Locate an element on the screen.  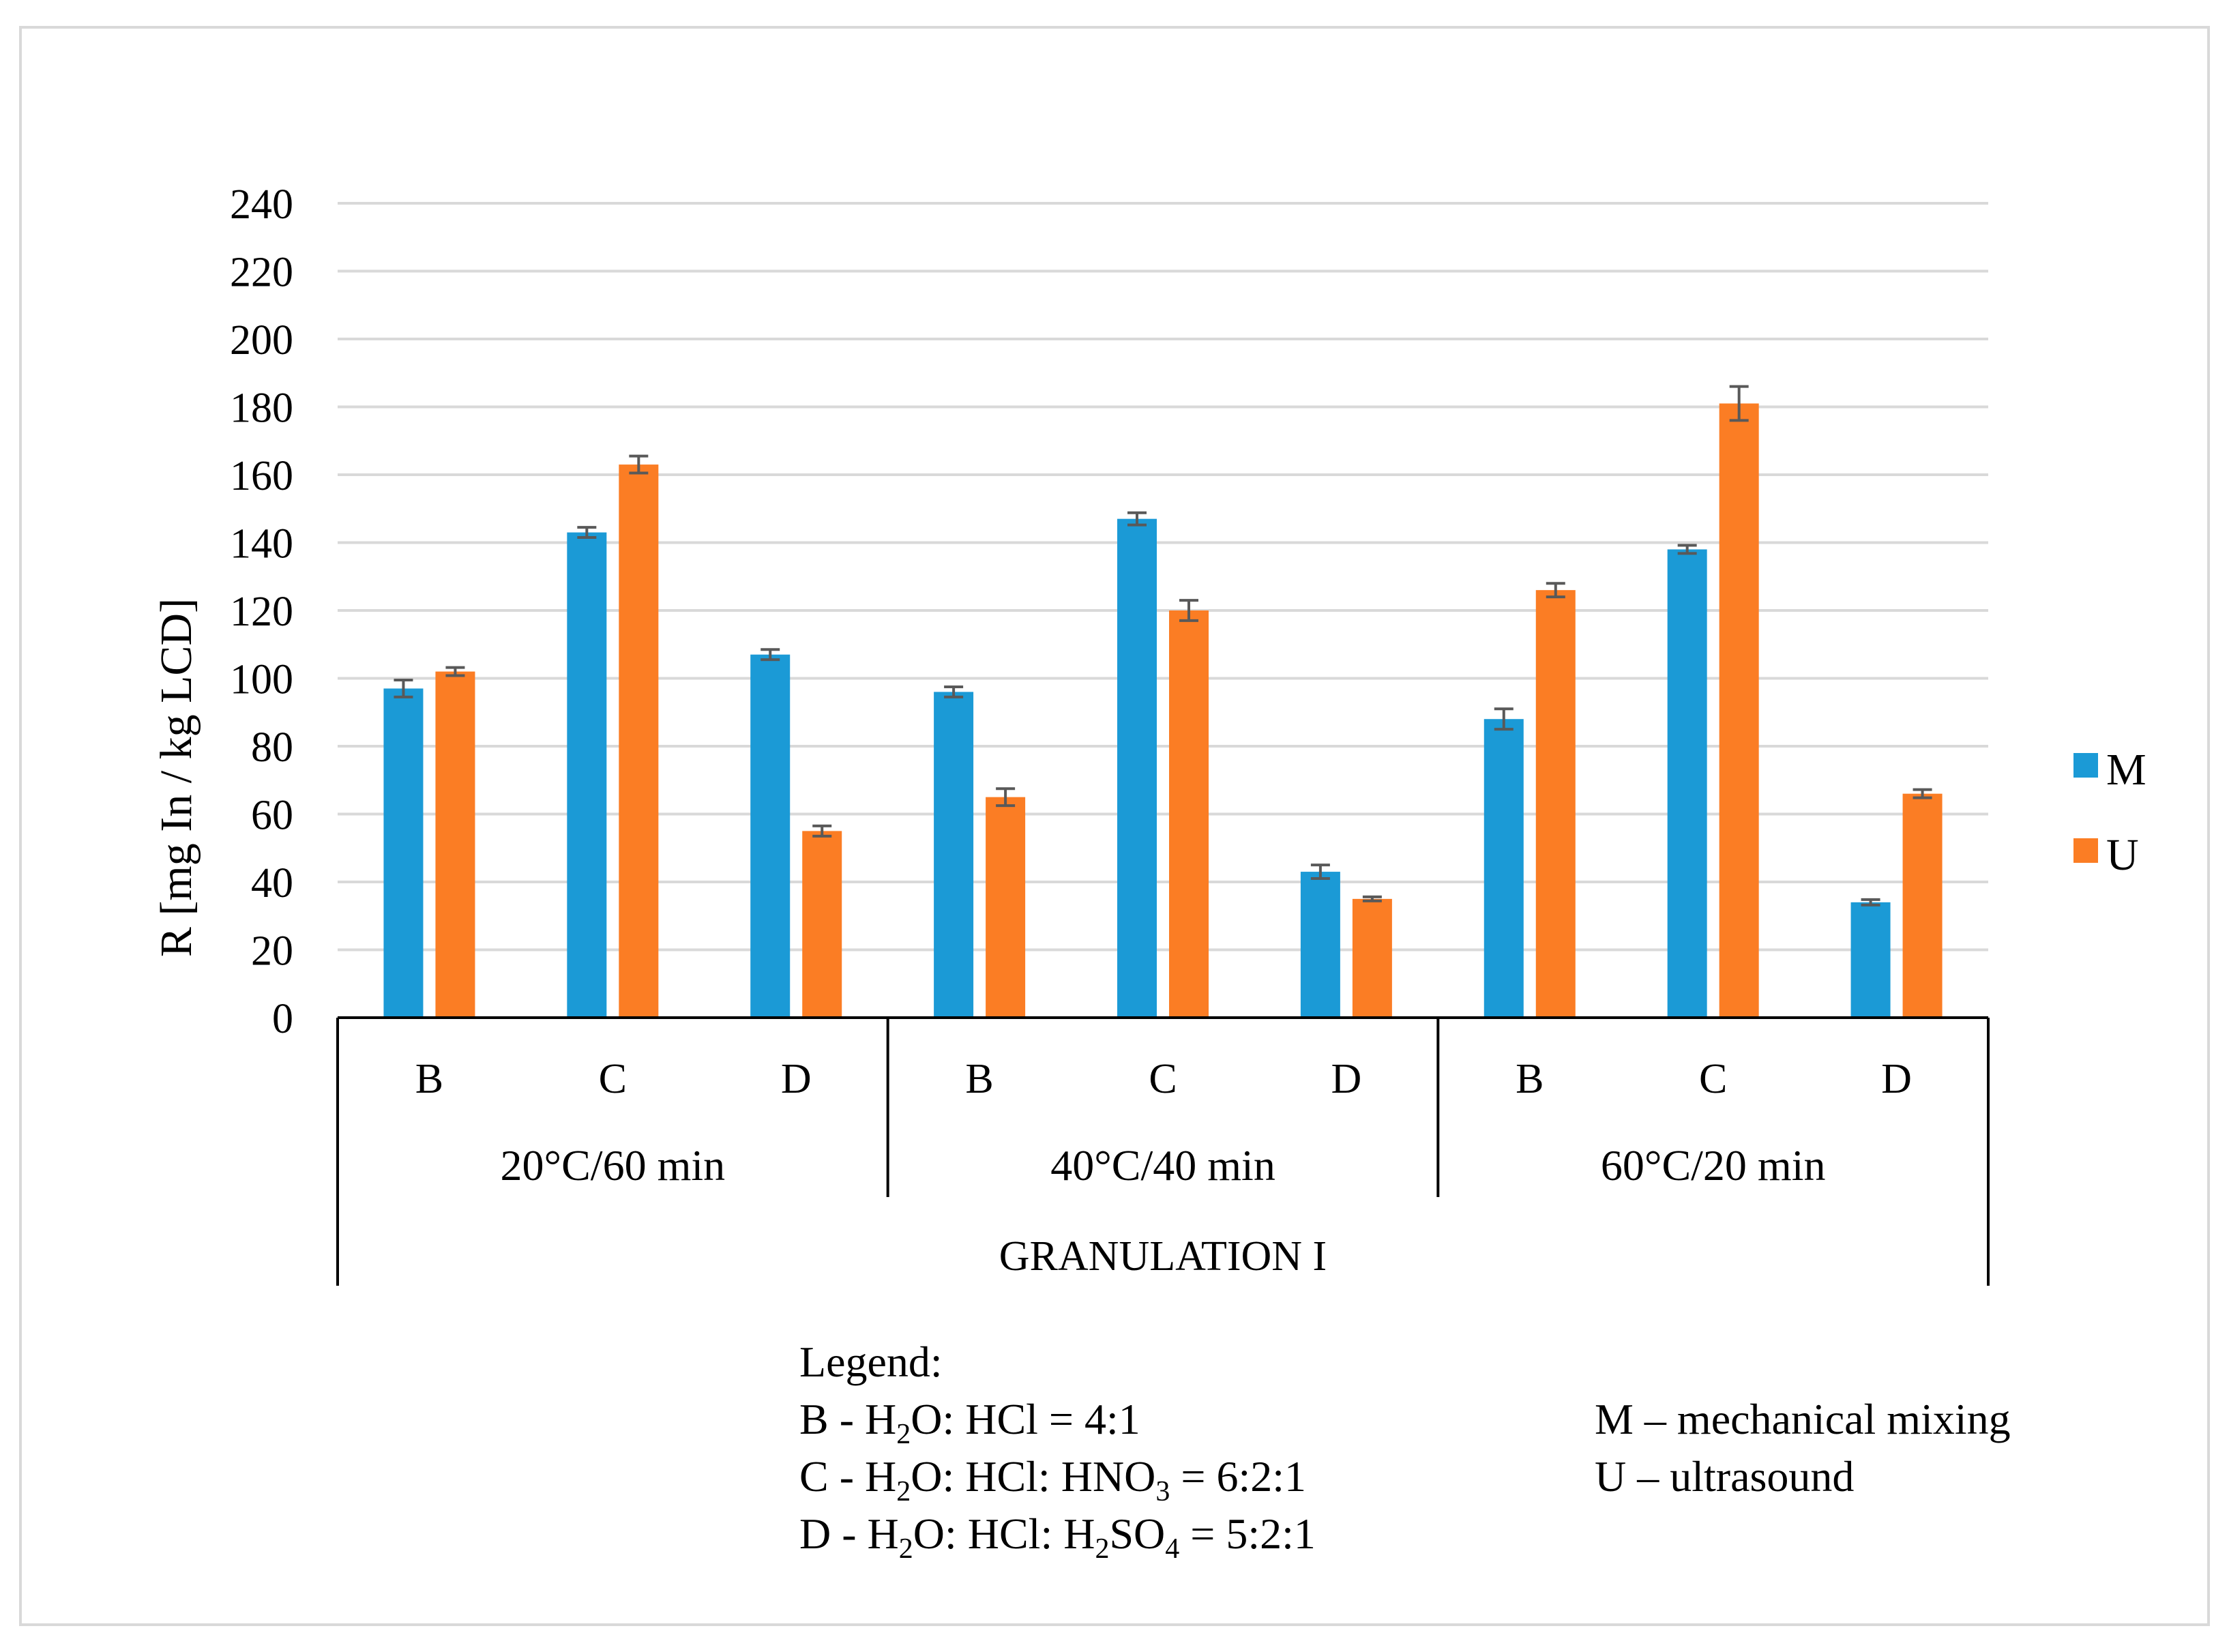
y-tick-label: 60 is located at coordinates (272, 816).